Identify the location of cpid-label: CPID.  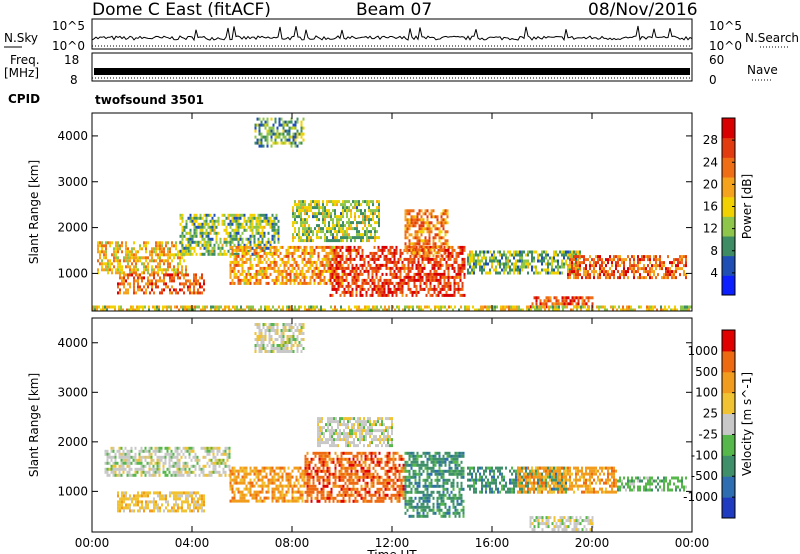
(24, 99).